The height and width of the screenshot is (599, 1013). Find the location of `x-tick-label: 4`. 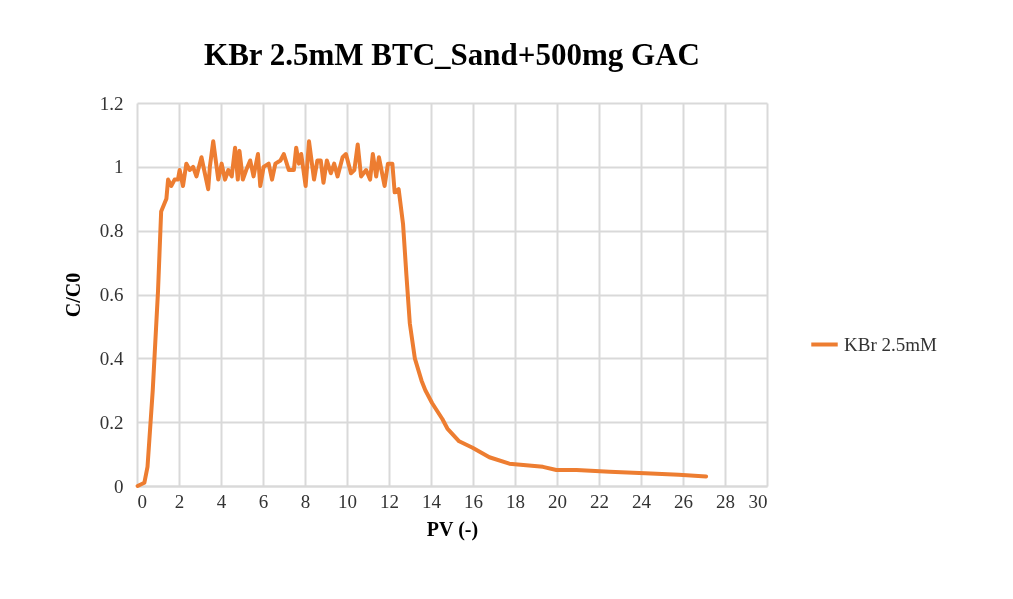

x-tick-label: 4 is located at coordinates (221, 501).